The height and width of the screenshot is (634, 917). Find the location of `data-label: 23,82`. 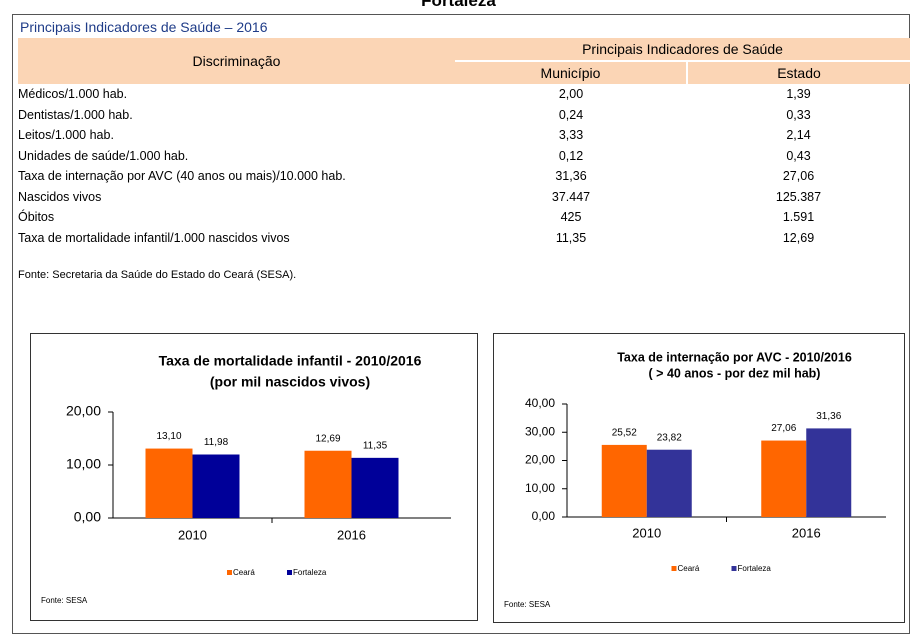

data-label: 23,82 is located at coordinates (669, 437).